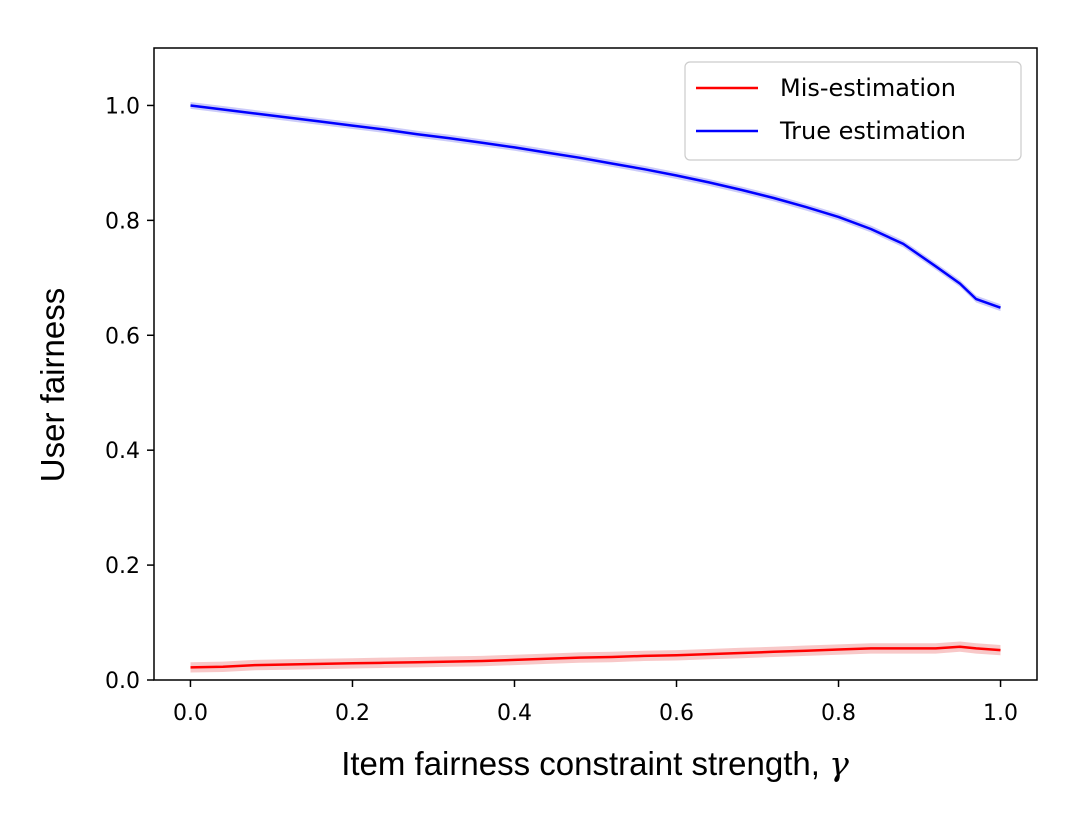 The image size is (1092, 818). Describe the element at coordinates (190, 713) in the screenshot. I see `x-tick-label: 0.0` at that location.